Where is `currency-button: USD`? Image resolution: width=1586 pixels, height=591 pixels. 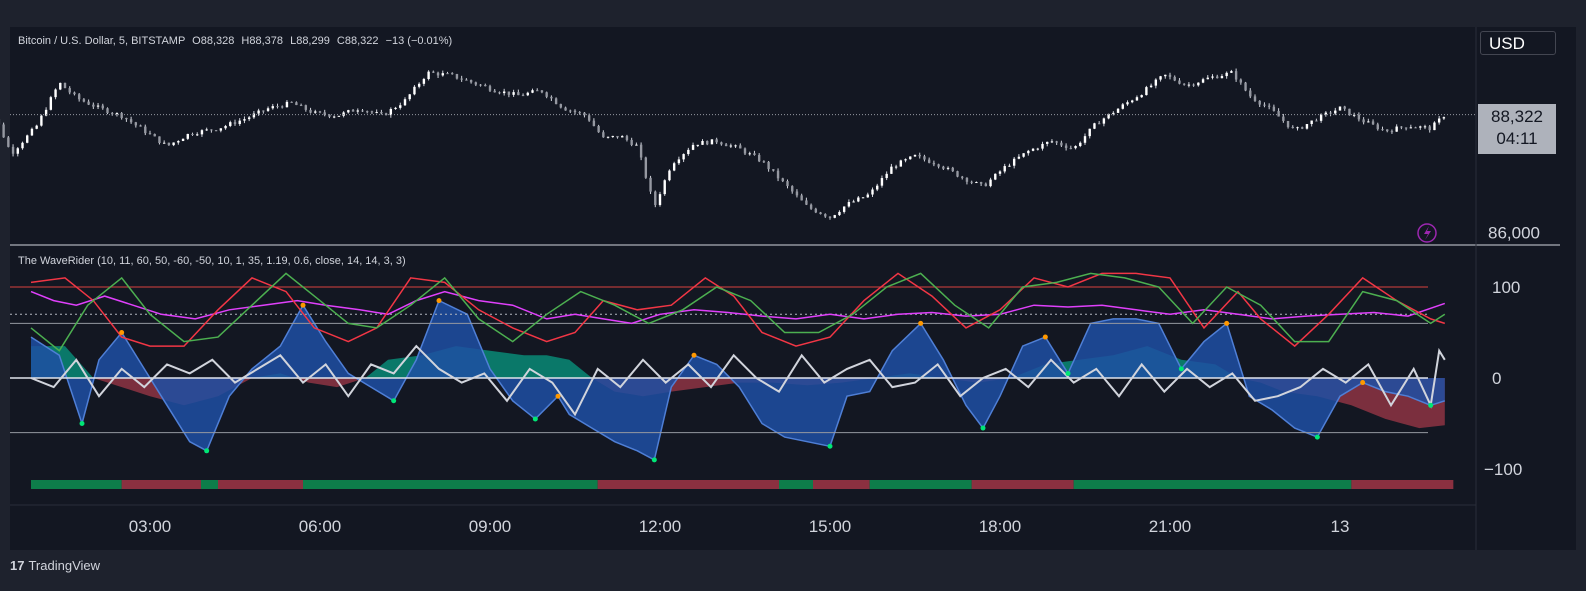 currency-button: USD is located at coordinates (1518, 43).